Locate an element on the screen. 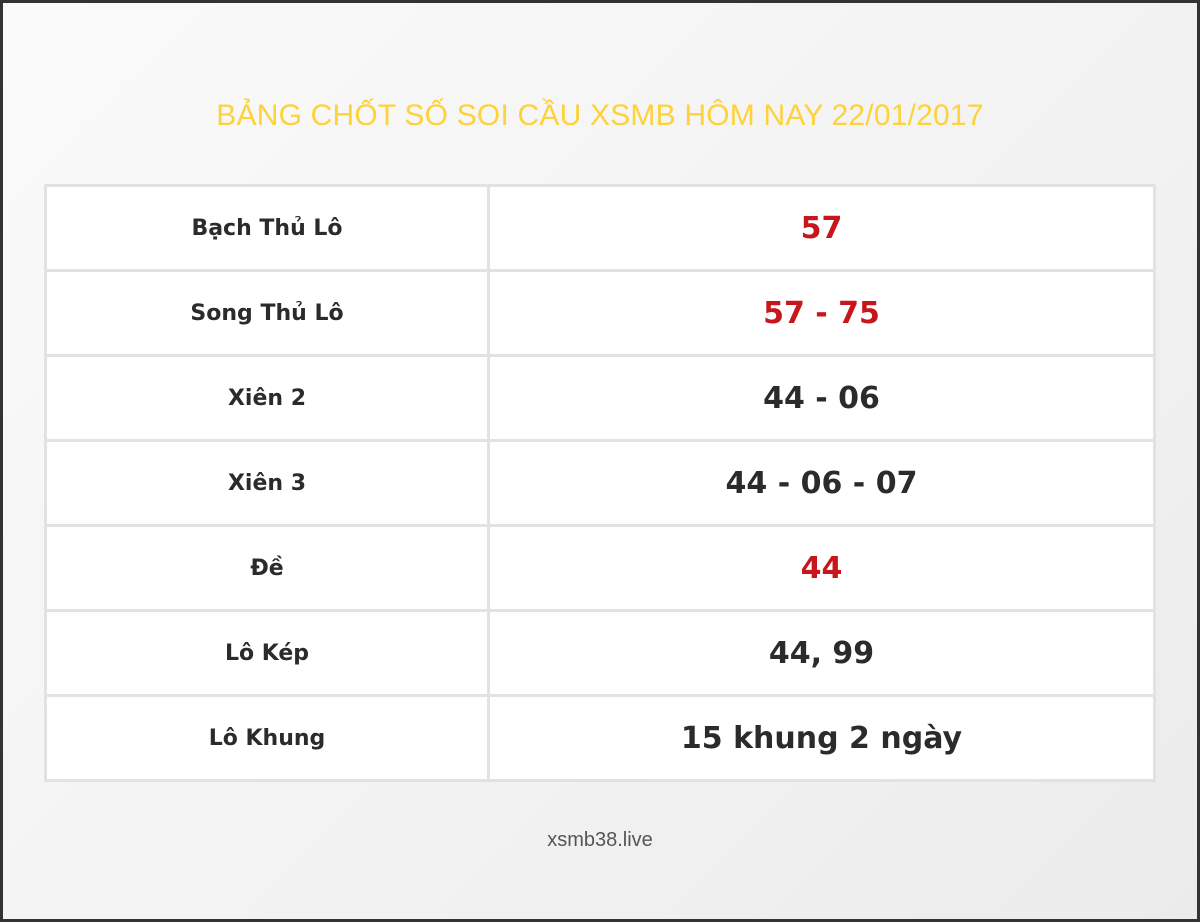  row-label: Lô Khung is located at coordinates (267, 738).